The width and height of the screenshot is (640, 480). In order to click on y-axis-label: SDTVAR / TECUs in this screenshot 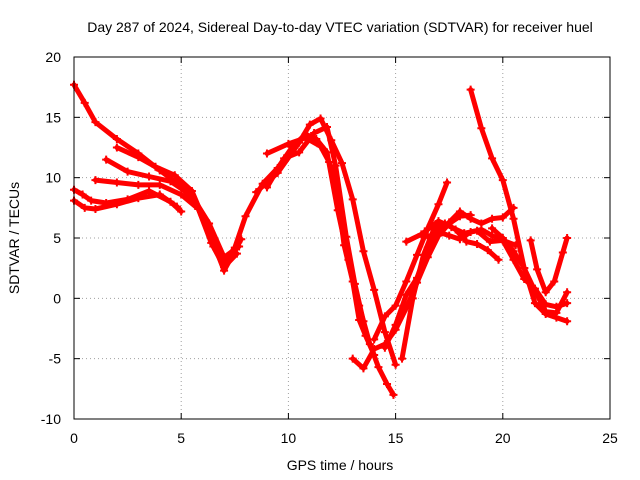, I will do `click(14, 238)`.